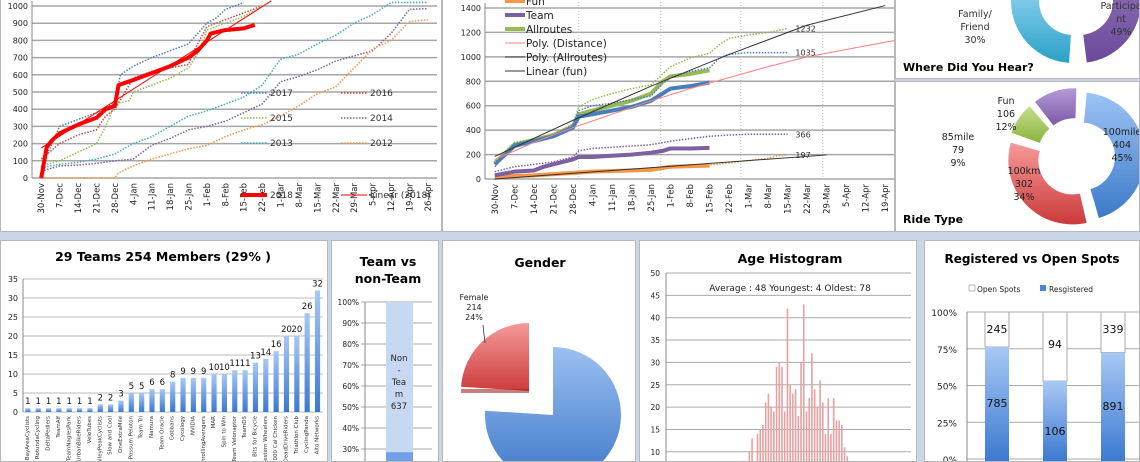 This screenshot has width=1140, height=462. Describe the element at coordinates (495, 391) in the screenshot. I see `pie-slice-female-edge` at that location.